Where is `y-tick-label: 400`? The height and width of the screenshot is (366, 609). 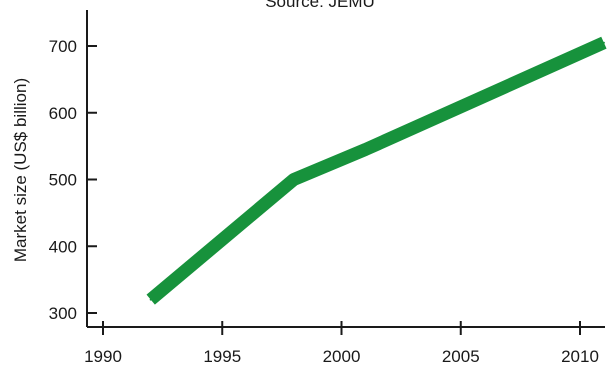 y-tick-label: 400 is located at coordinates (63, 246).